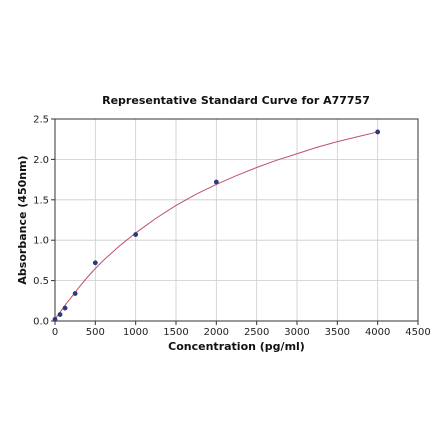 This screenshot has height=441, width=440. Describe the element at coordinates (135, 332) in the screenshot. I see `x-tick-label: 1000` at that location.